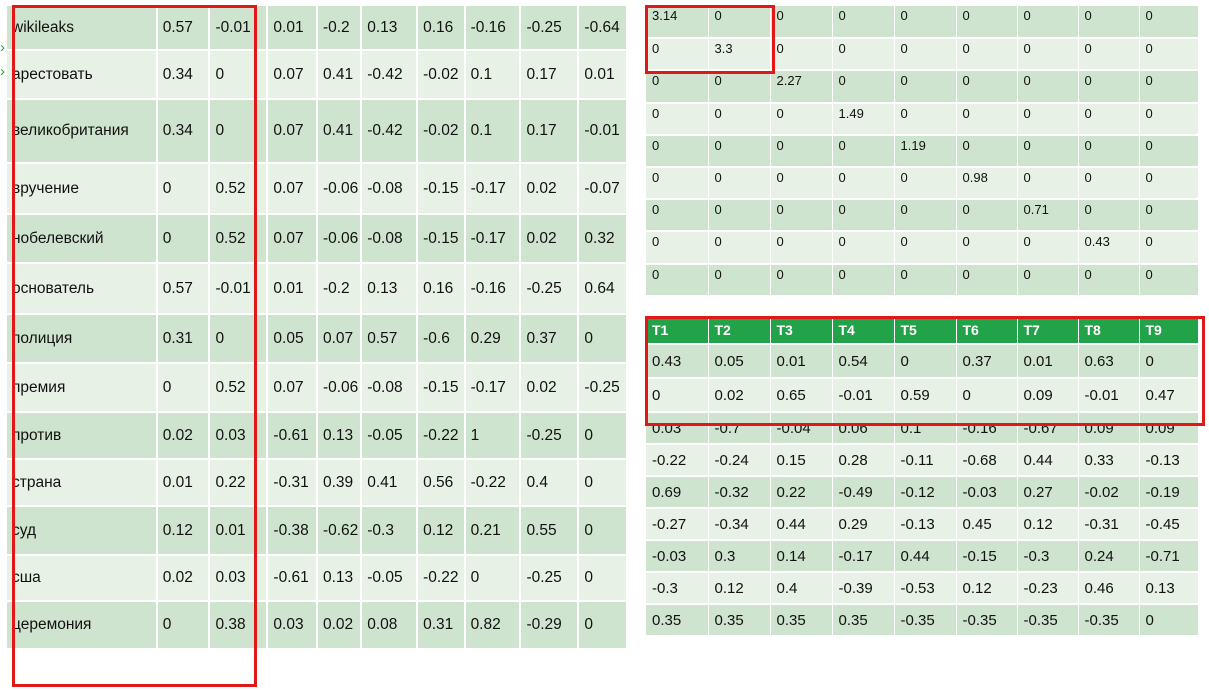  Describe the element at coordinates (550, 625) in the screenshot. I see `u-value-cell: -0.29` at that location.